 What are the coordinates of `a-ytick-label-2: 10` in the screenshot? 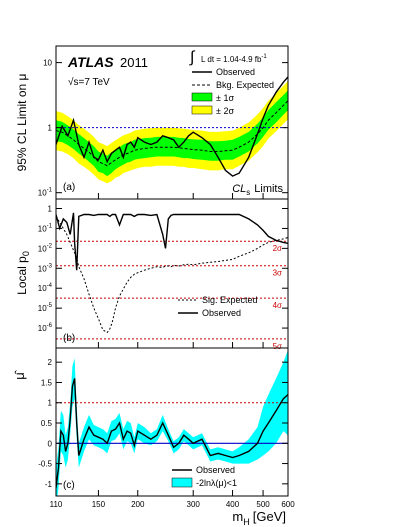 It's located at (47, 63).